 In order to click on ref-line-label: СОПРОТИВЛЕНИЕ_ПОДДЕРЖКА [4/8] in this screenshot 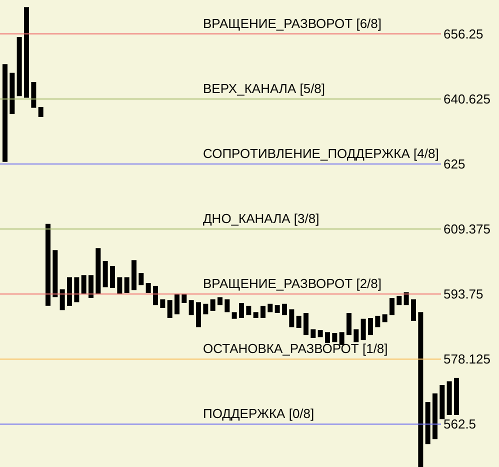, I will do `click(321, 153)`.